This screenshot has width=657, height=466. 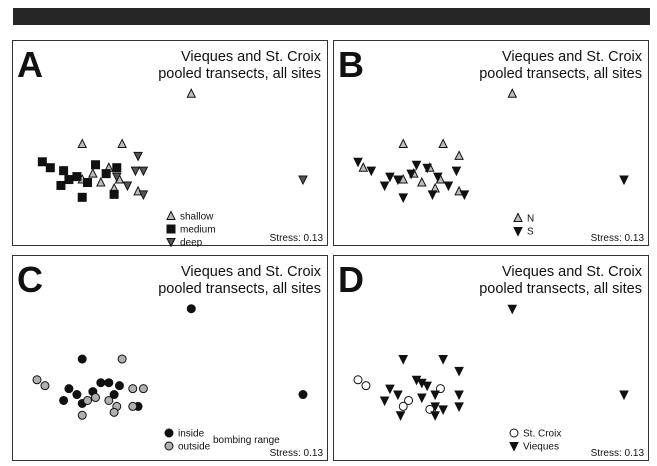 What do you see at coordinates (197, 217) in the screenshot?
I see `legend-label: shallow` at bounding box center [197, 217].